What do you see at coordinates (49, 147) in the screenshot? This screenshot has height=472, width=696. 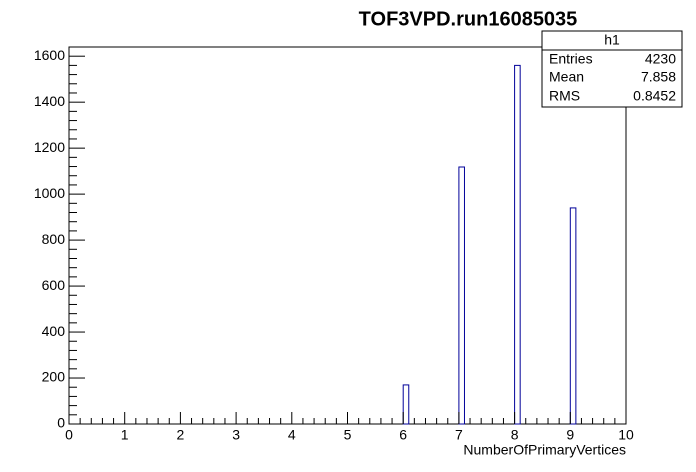 I see `y-tick-label: 1200` at bounding box center [49, 147].